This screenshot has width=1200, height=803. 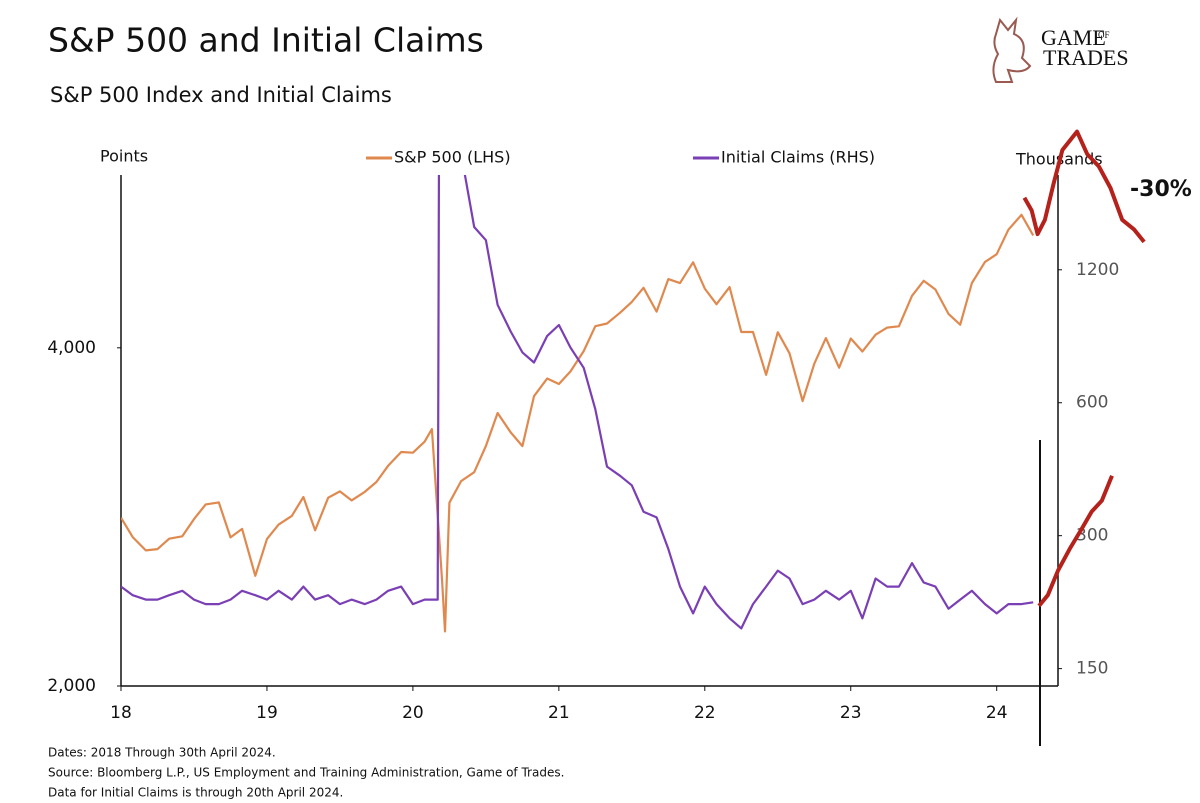 What do you see at coordinates (221, 95) in the screenshot?
I see `chart-subtitle: S&P 500 Index and Initial Claims` at bounding box center [221, 95].